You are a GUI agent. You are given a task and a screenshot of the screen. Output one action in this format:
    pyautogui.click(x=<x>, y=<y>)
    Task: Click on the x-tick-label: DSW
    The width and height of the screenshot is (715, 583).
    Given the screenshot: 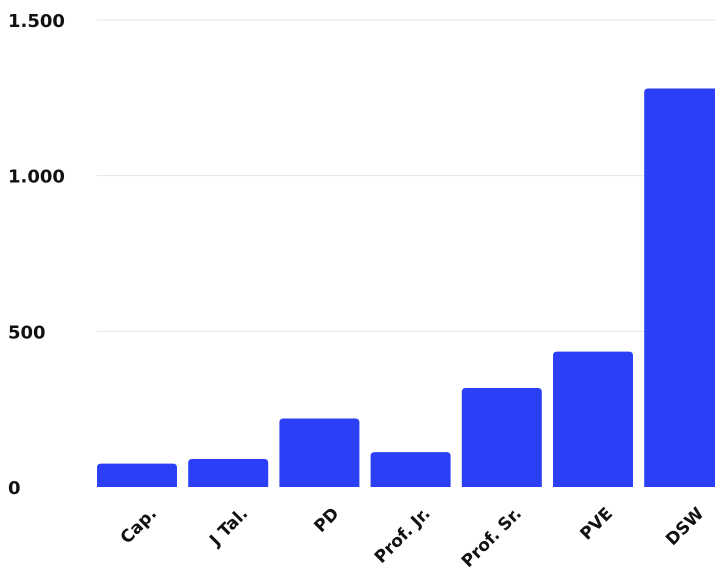 What is the action you would take?
    pyautogui.click(x=685, y=527)
    